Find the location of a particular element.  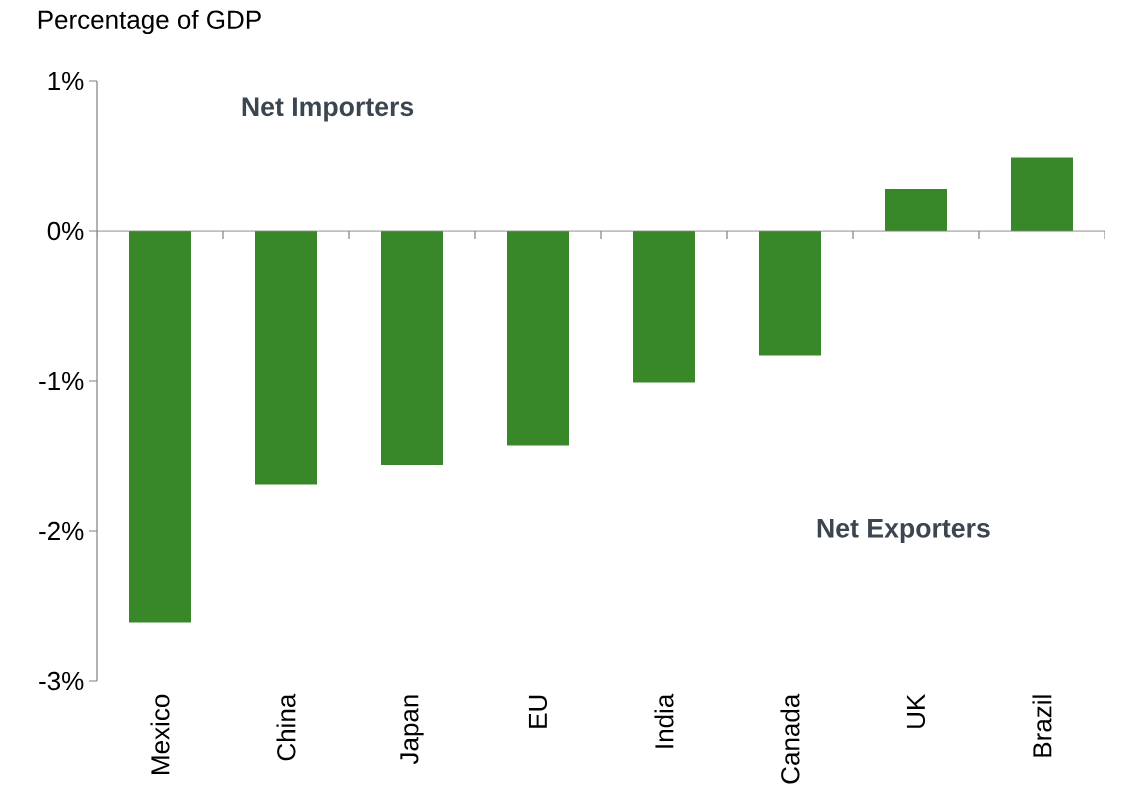

y-tick-label: -1% is located at coordinates (61, 381).